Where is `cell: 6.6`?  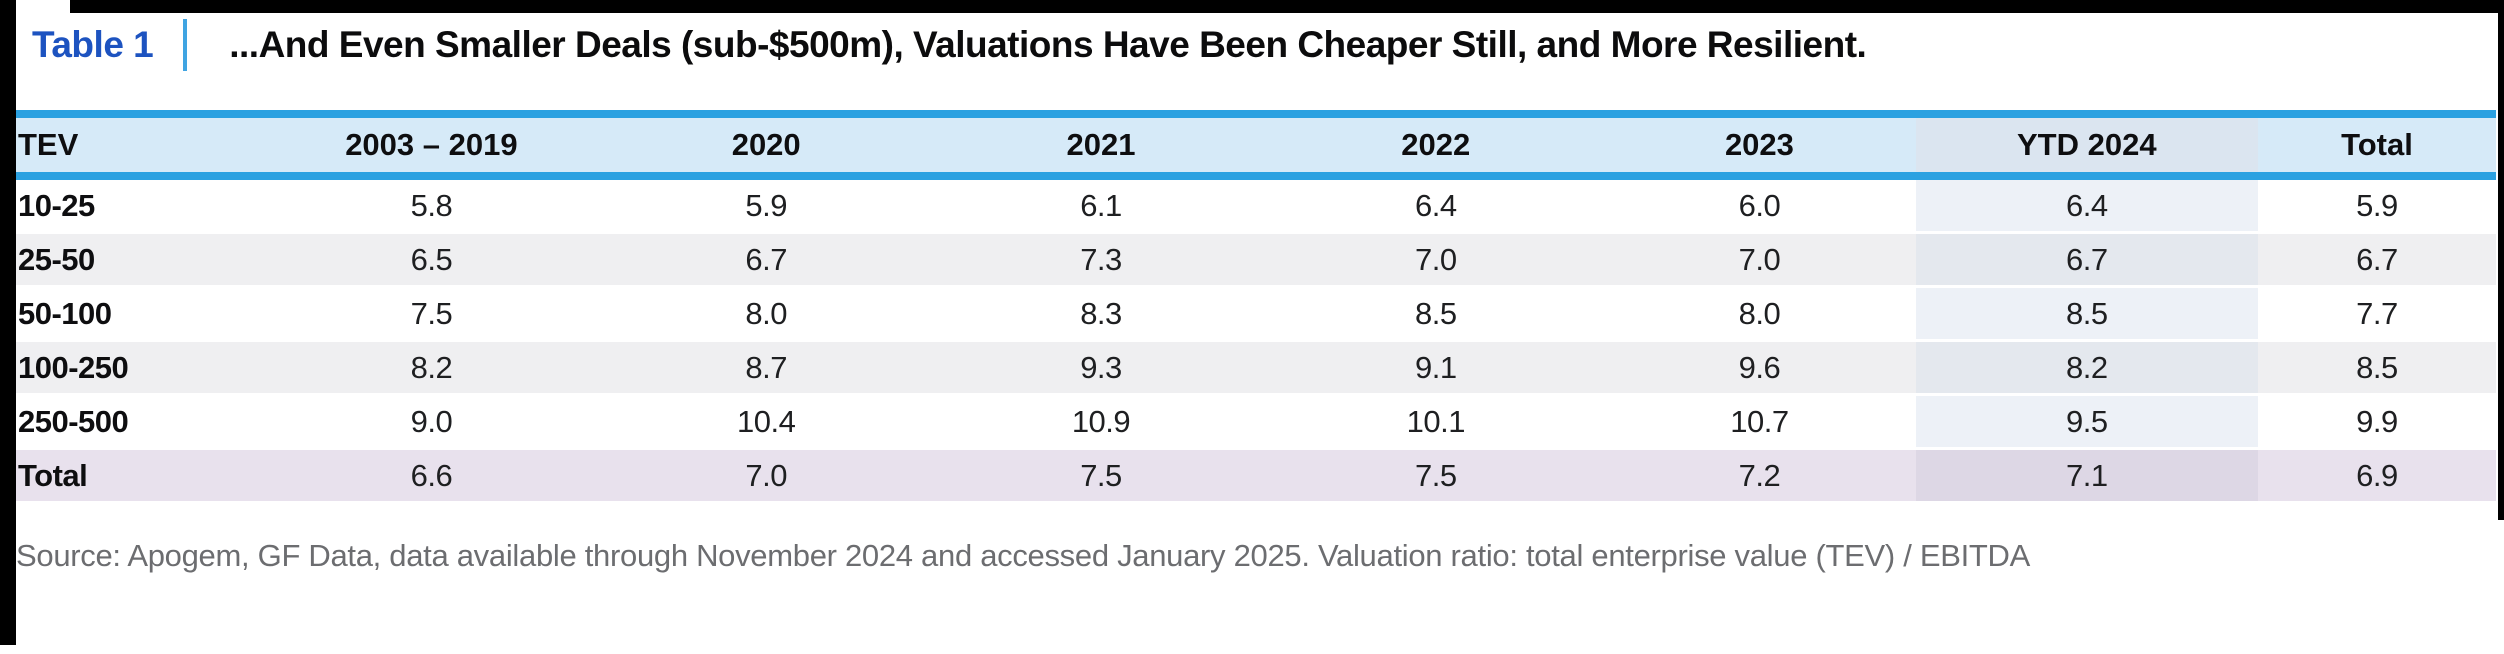 cell: 6.6 is located at coordinates (431, 474).